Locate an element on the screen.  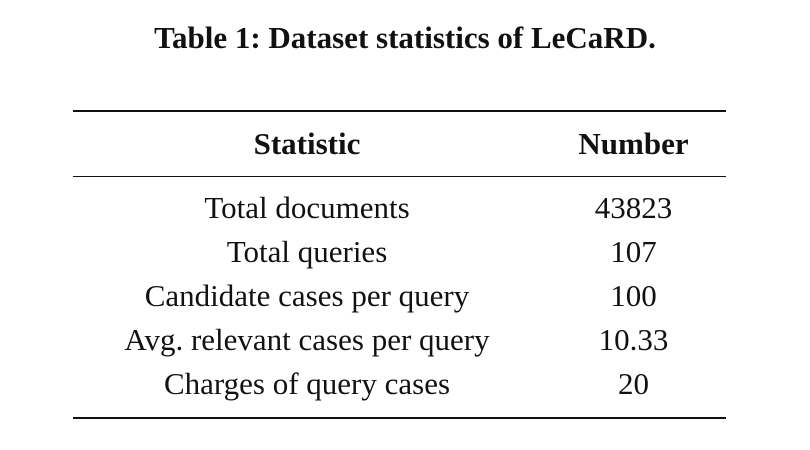
header-row: Statistic Number is located at coordinates (399, 144).